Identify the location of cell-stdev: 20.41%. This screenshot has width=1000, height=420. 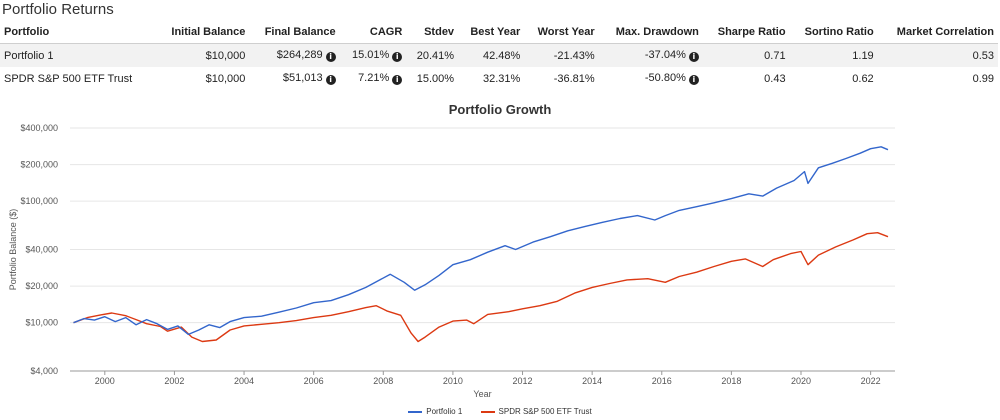
(432, 55).